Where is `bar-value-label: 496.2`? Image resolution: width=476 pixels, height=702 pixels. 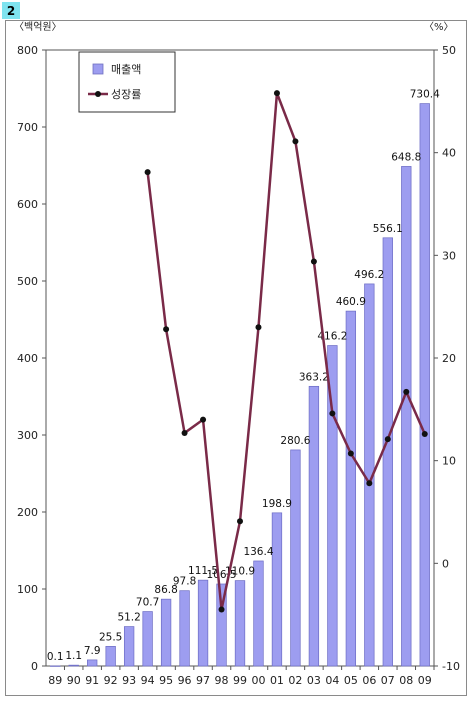
bar-value-label: 496.2 is located at coordinates (369, 275).